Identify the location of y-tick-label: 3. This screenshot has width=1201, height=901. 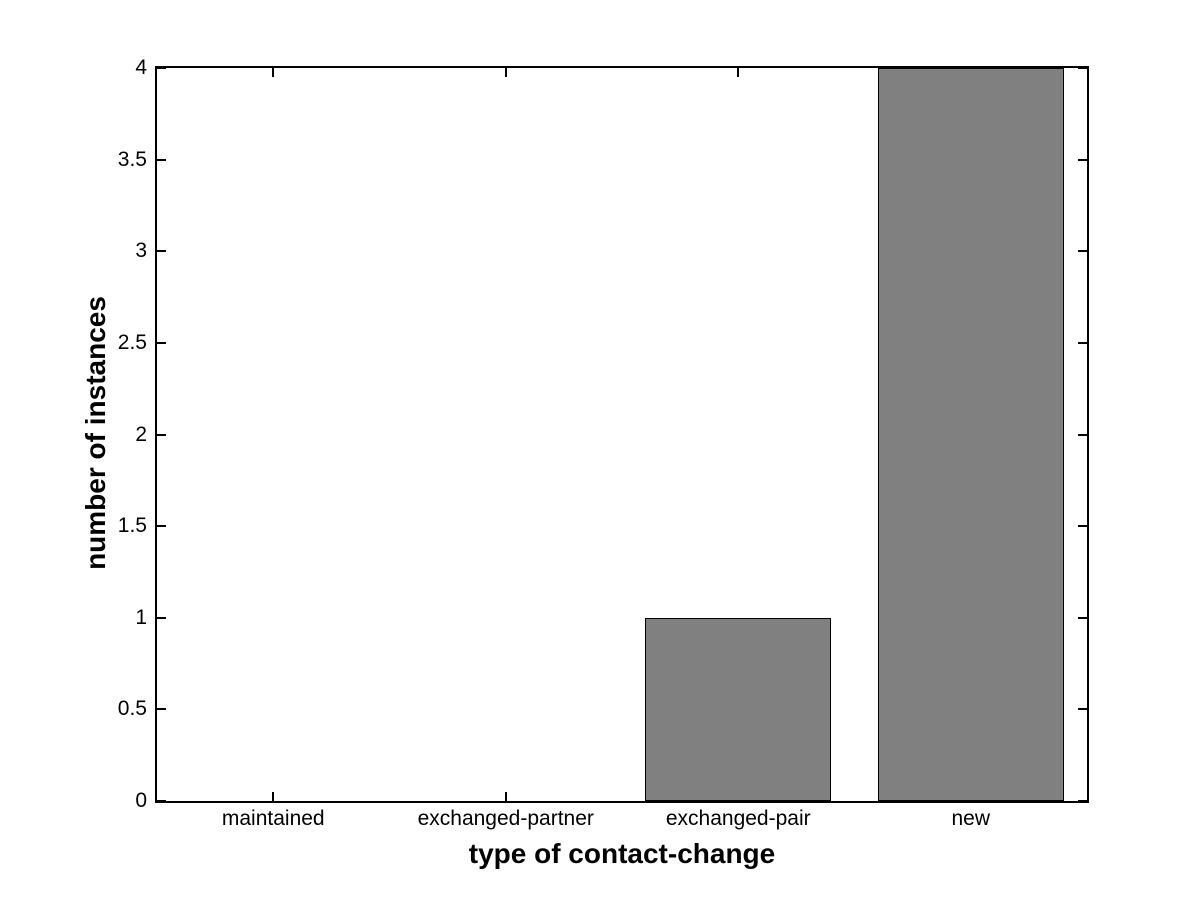
(141, 251).